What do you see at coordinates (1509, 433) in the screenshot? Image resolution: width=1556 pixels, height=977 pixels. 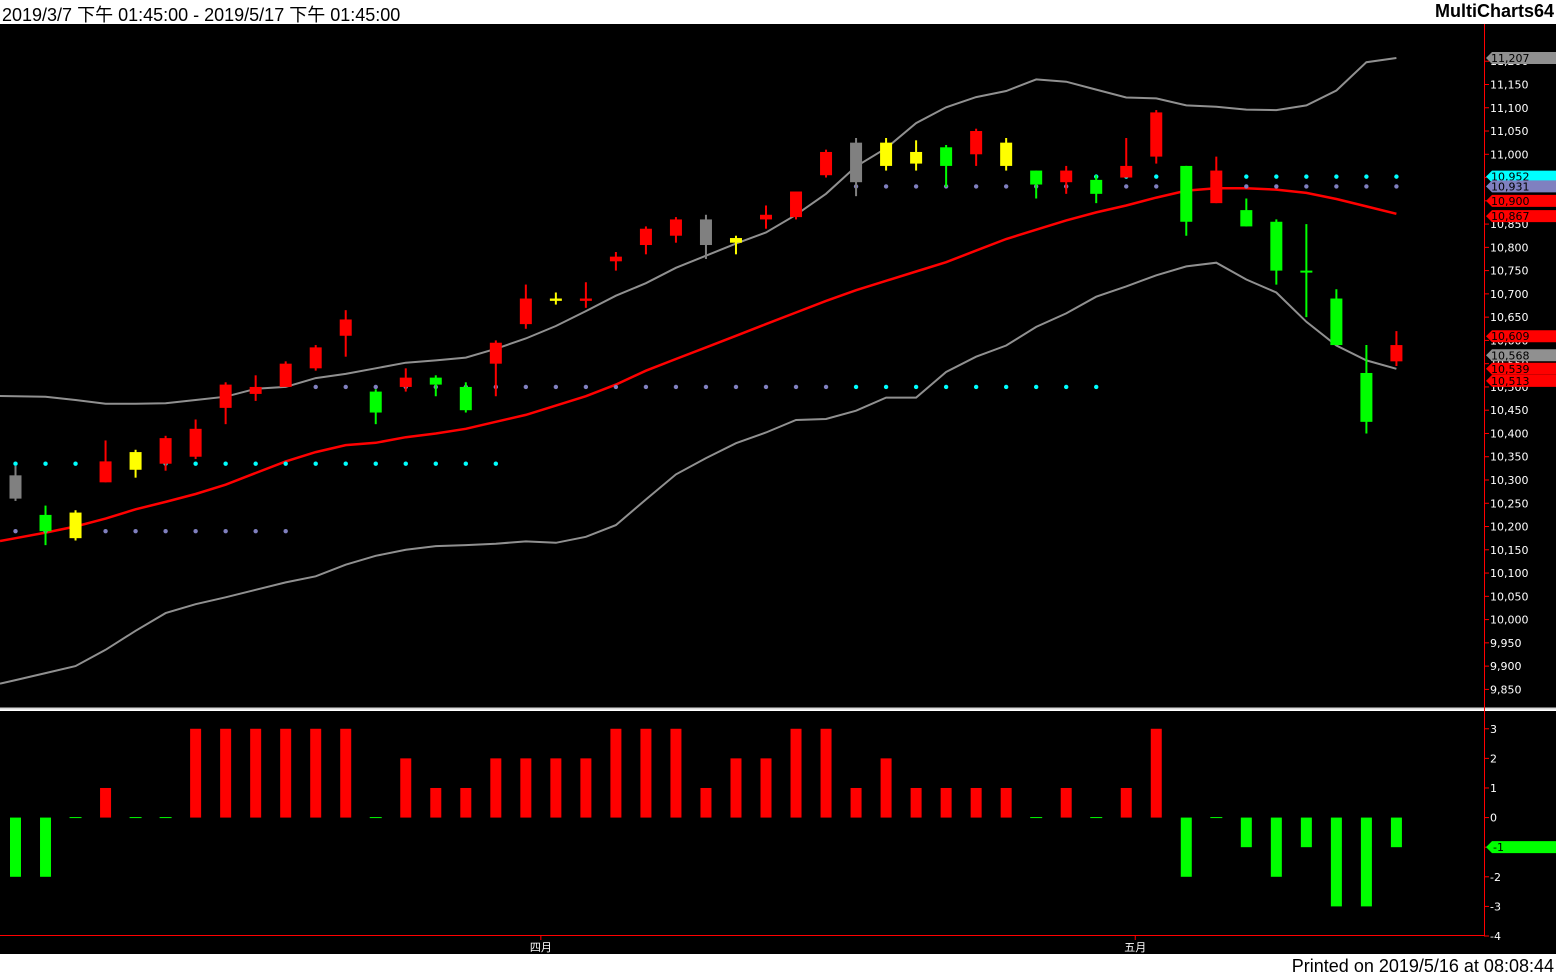 I see `price-tick-label: 10,400` at bounding box center [1509, 433].